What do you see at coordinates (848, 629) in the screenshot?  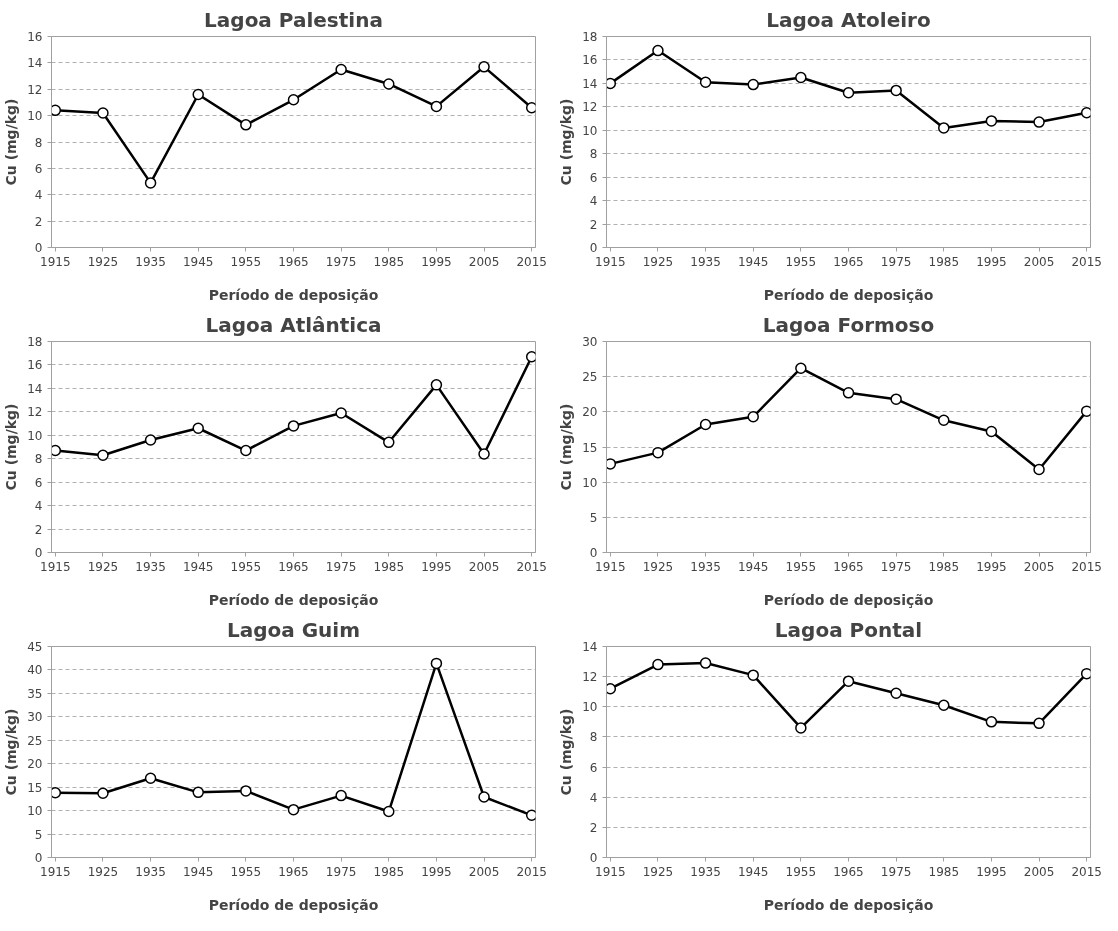 I see `chart-title: Lagoa Pontal` at bounding box center [848, 629].